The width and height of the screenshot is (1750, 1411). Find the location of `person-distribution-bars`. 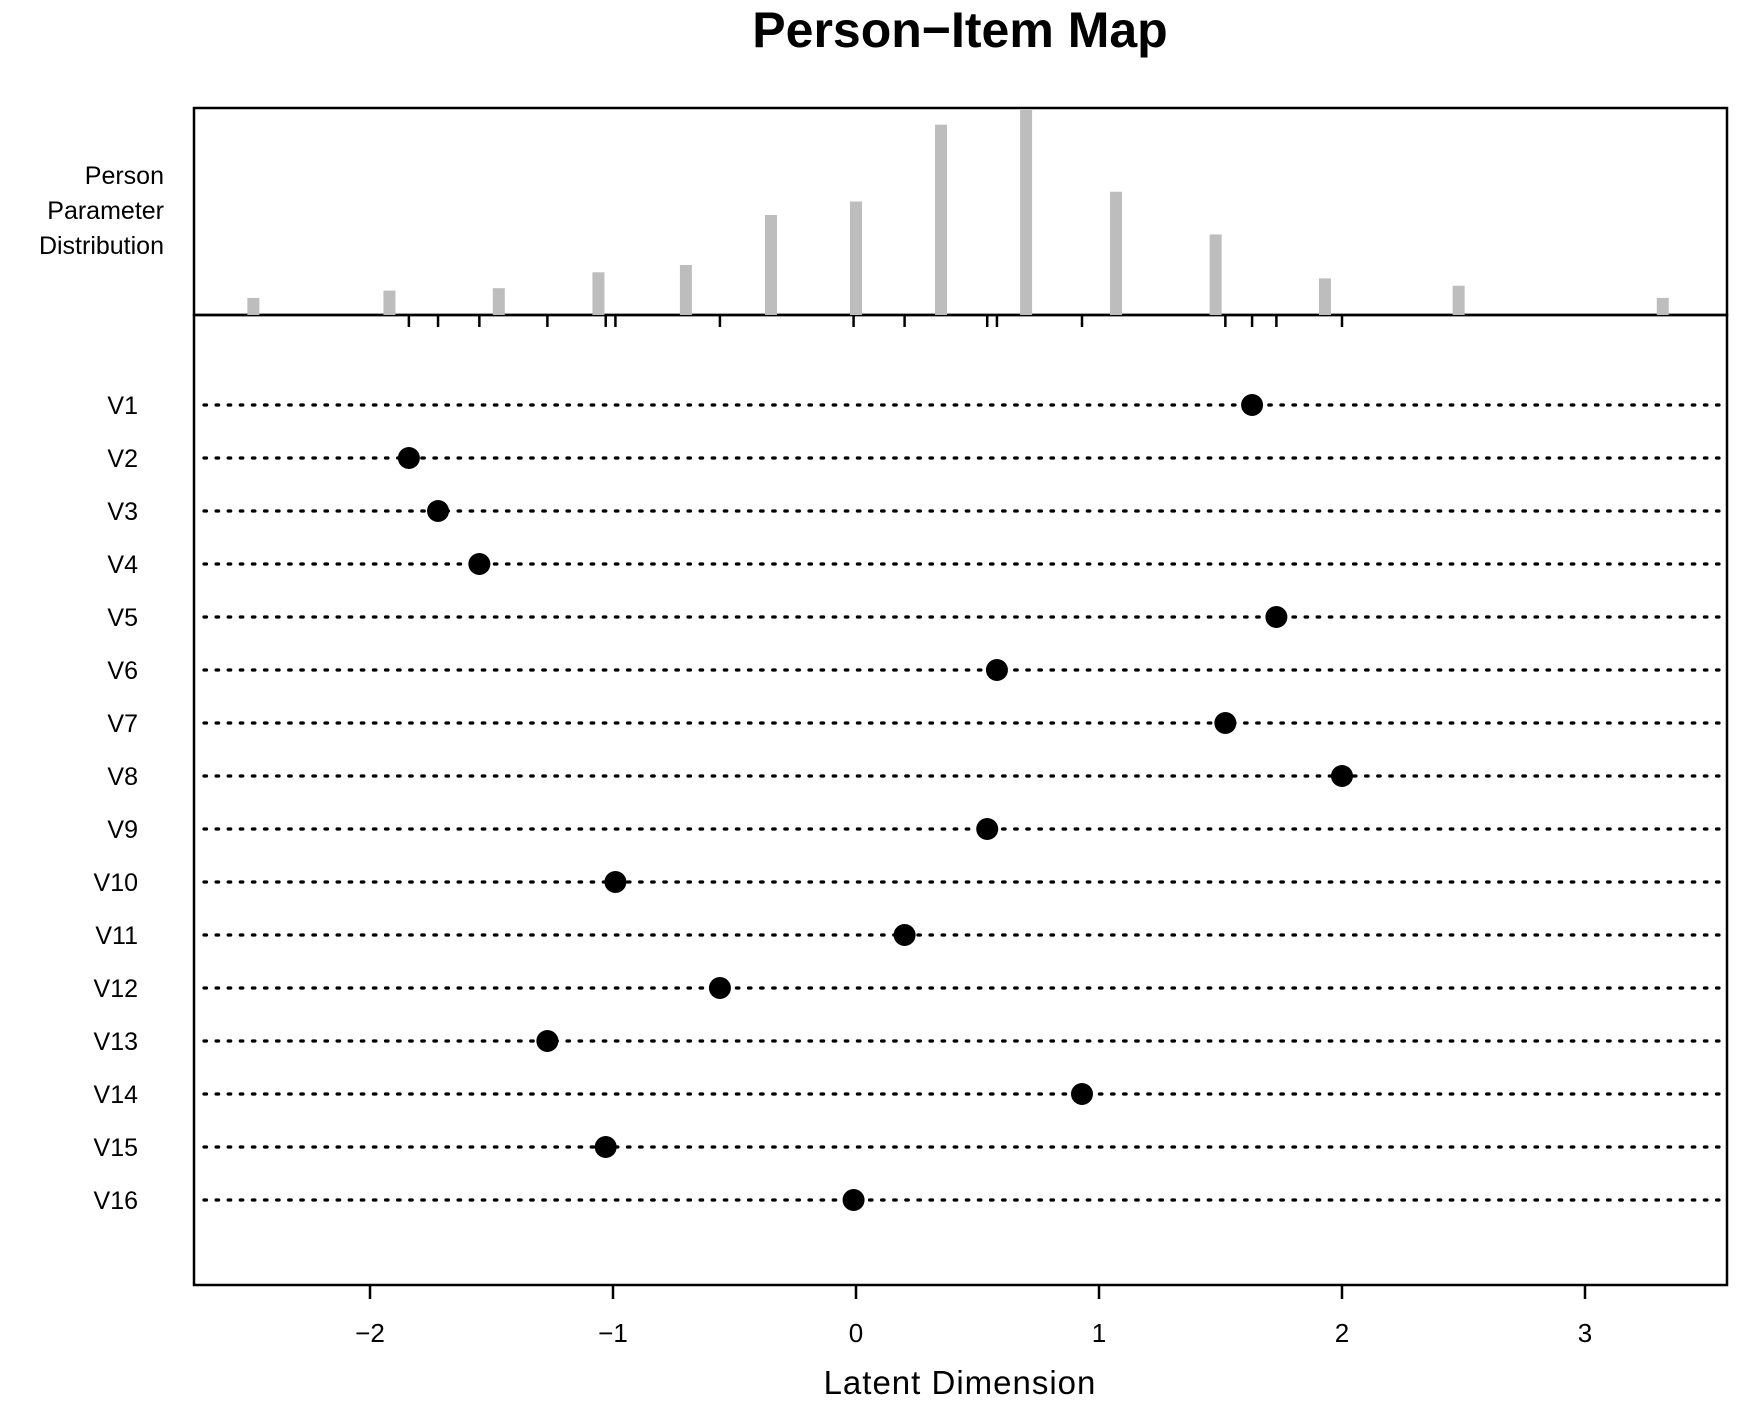

person-distribution-bars is located at coordinates (958, 213).